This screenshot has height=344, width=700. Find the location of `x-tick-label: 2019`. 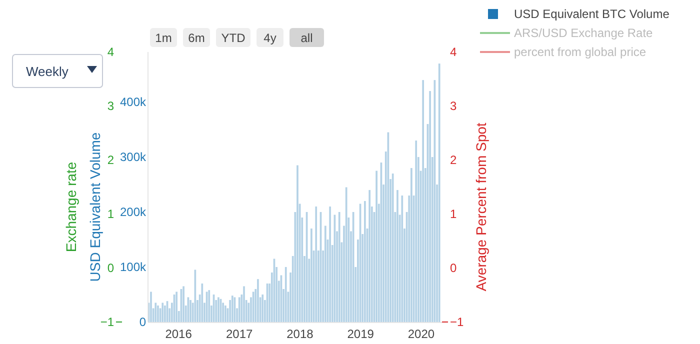

x-tick-label: 2019 is located at coordinates (360, 334).